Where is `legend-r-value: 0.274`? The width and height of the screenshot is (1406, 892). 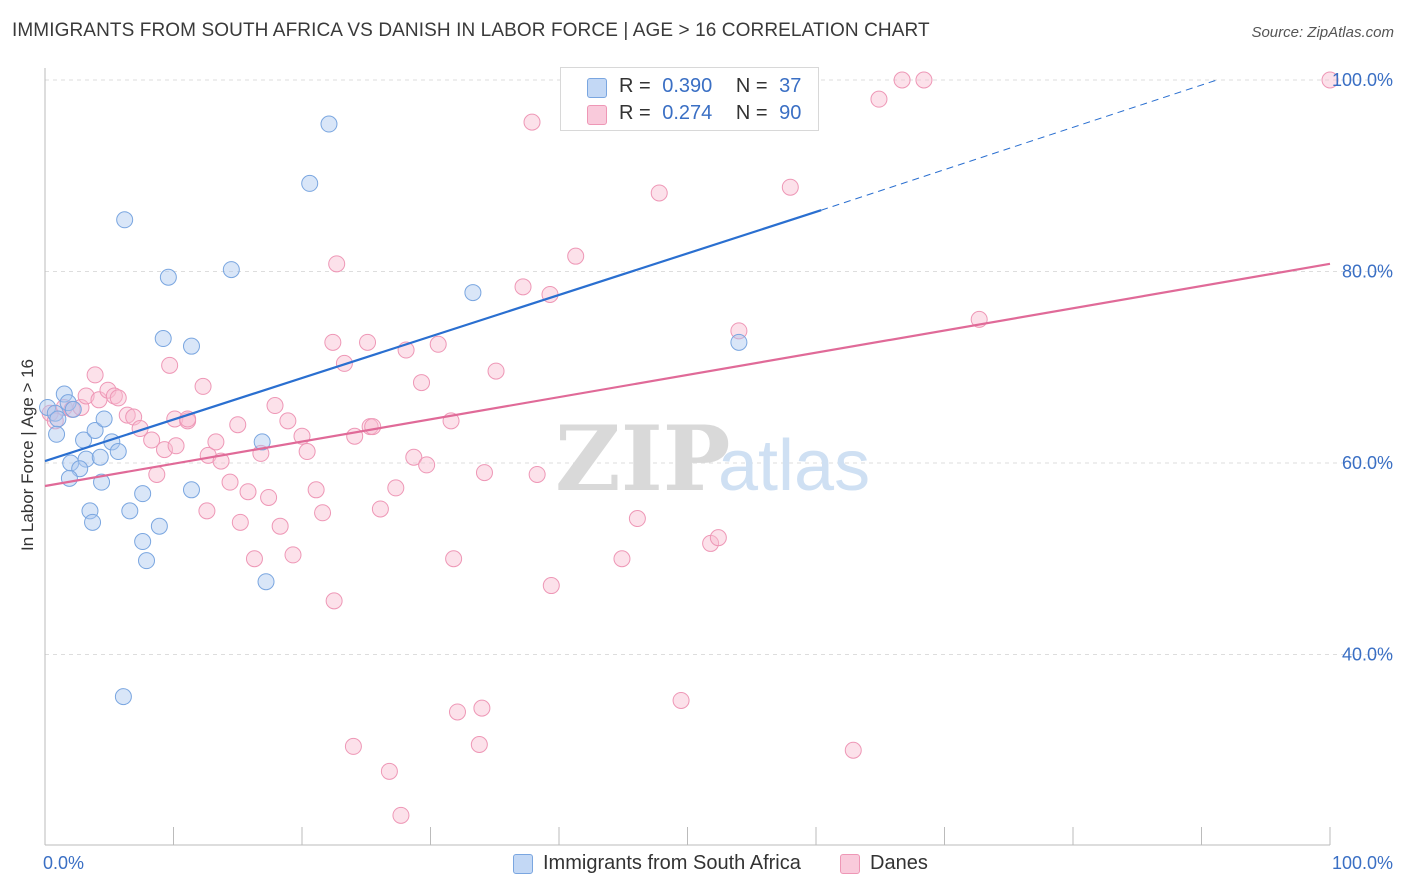 legend-r-value: 0.274 is located at coordinates (687, 113).